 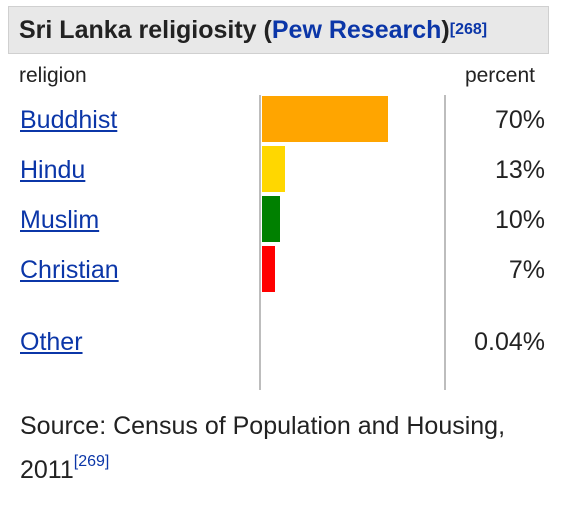 What do you see at coordinates (445, 242) in the screenshot?
I see `percent-divider-line` at bounding box center [445, 242].